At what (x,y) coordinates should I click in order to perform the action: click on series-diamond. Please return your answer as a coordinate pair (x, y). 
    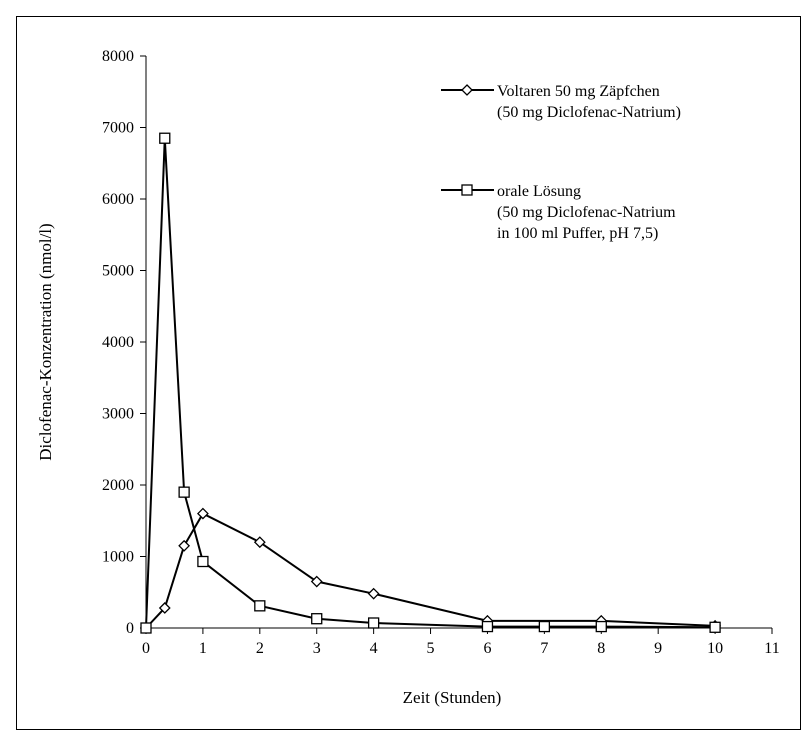
    Looking at the image, I should click on (431, 570).